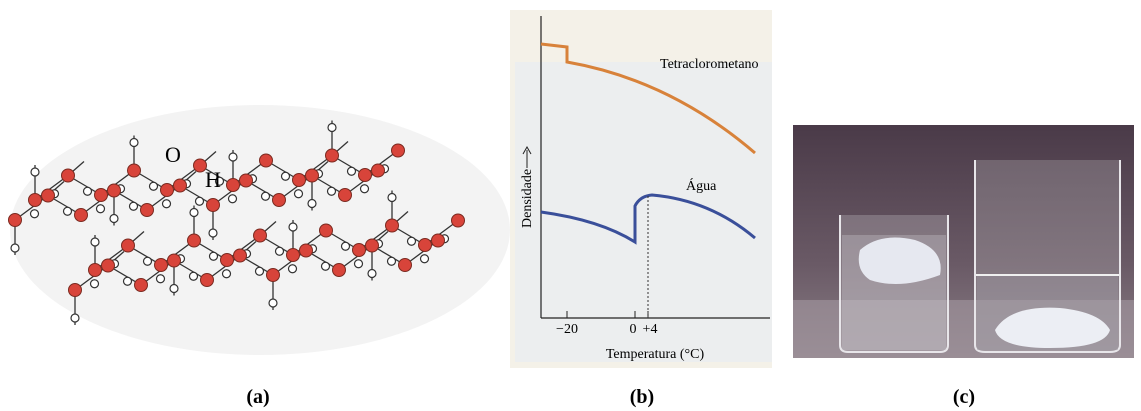 The width and height of the screenshot is (1141, 411). Describe the element at coordinates (642, 397) in the screenshot. I see `caption: (b)` at that location.